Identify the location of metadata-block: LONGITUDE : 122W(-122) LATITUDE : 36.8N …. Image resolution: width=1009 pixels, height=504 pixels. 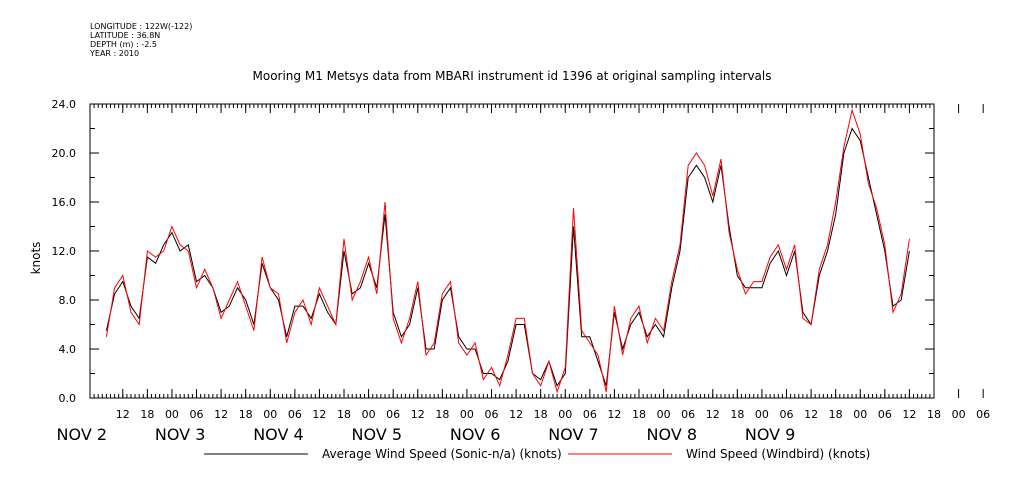
(141, 40).